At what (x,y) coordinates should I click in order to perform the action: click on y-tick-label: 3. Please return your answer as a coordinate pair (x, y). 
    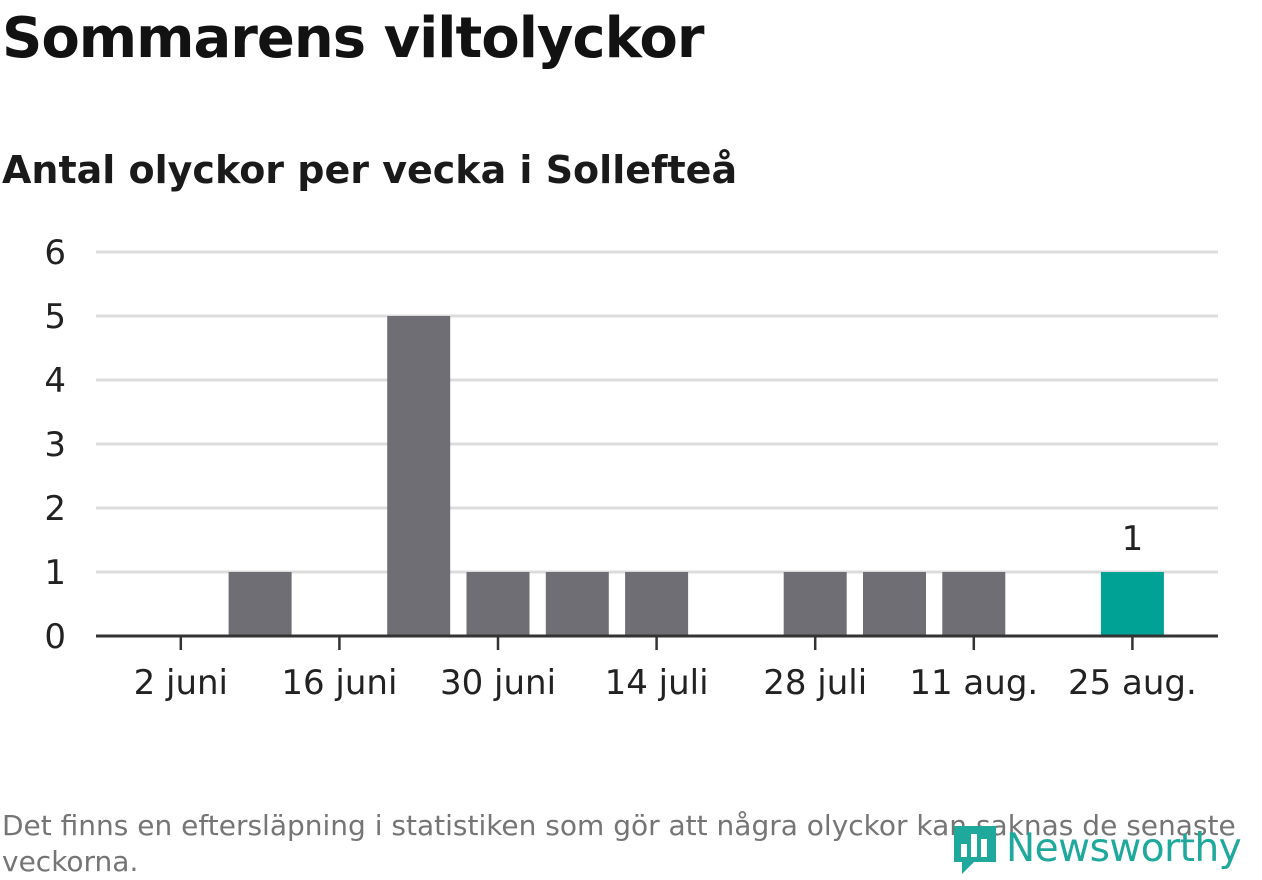
    Looking at the image, I should click on (55, 445).